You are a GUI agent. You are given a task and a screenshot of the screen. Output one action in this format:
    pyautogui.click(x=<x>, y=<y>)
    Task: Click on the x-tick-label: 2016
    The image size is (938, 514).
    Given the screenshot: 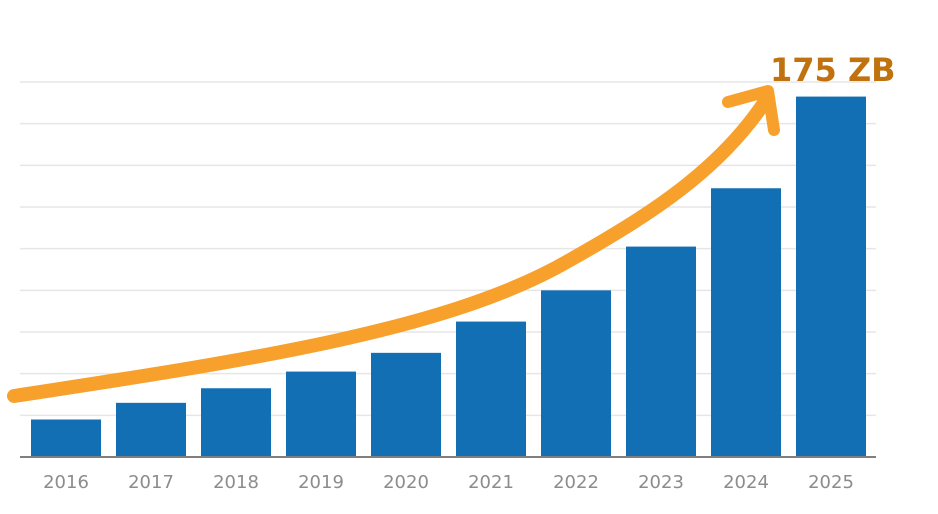 What is the action you would take?
    pyautogui.click(x=66, y=482)
    